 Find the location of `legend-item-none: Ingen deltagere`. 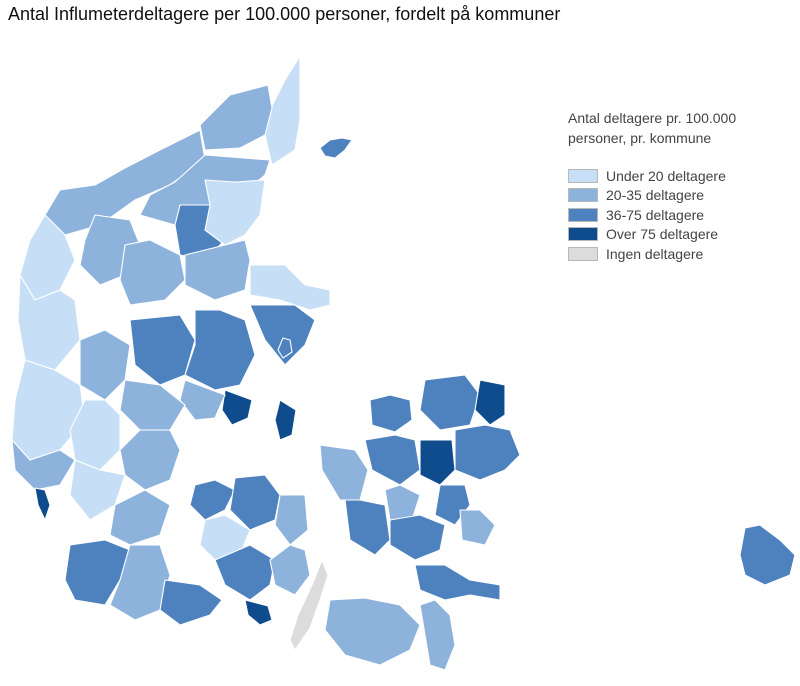

legend-item-none: Ingen deltagere is located at coordinates (680, 254).